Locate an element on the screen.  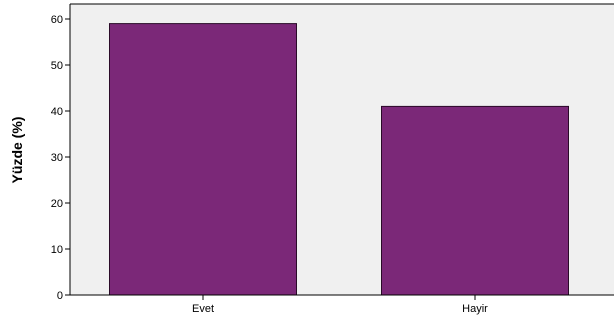
y-tick-label: 30 is located at coordinates (57, 158).